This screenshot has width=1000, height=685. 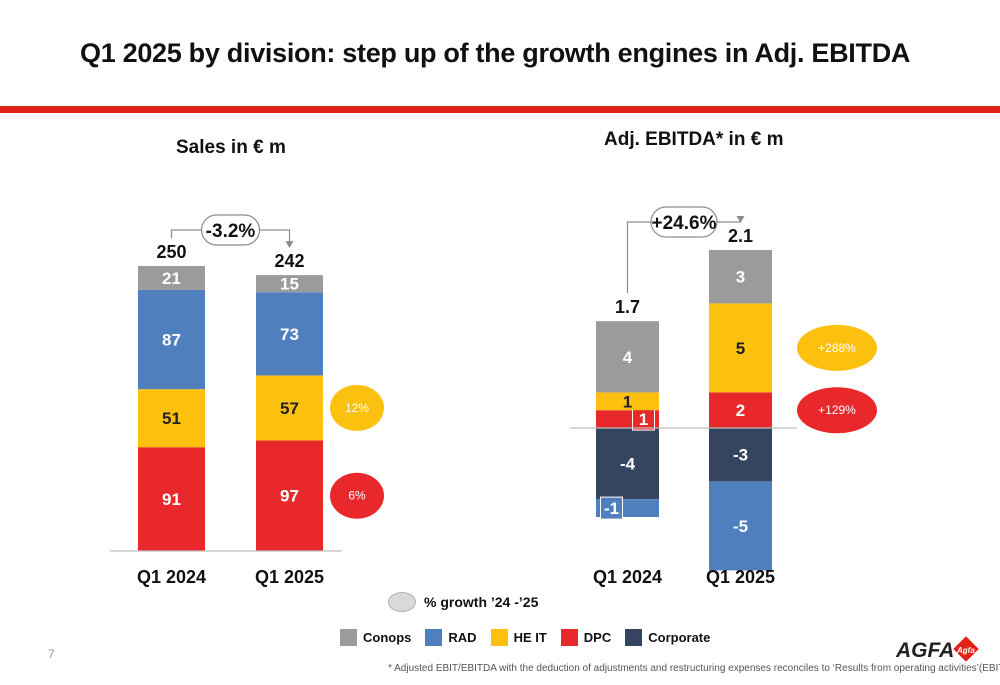 I want to click on growth-badge-label-dpc: +129%, so click(x=837, y=410).